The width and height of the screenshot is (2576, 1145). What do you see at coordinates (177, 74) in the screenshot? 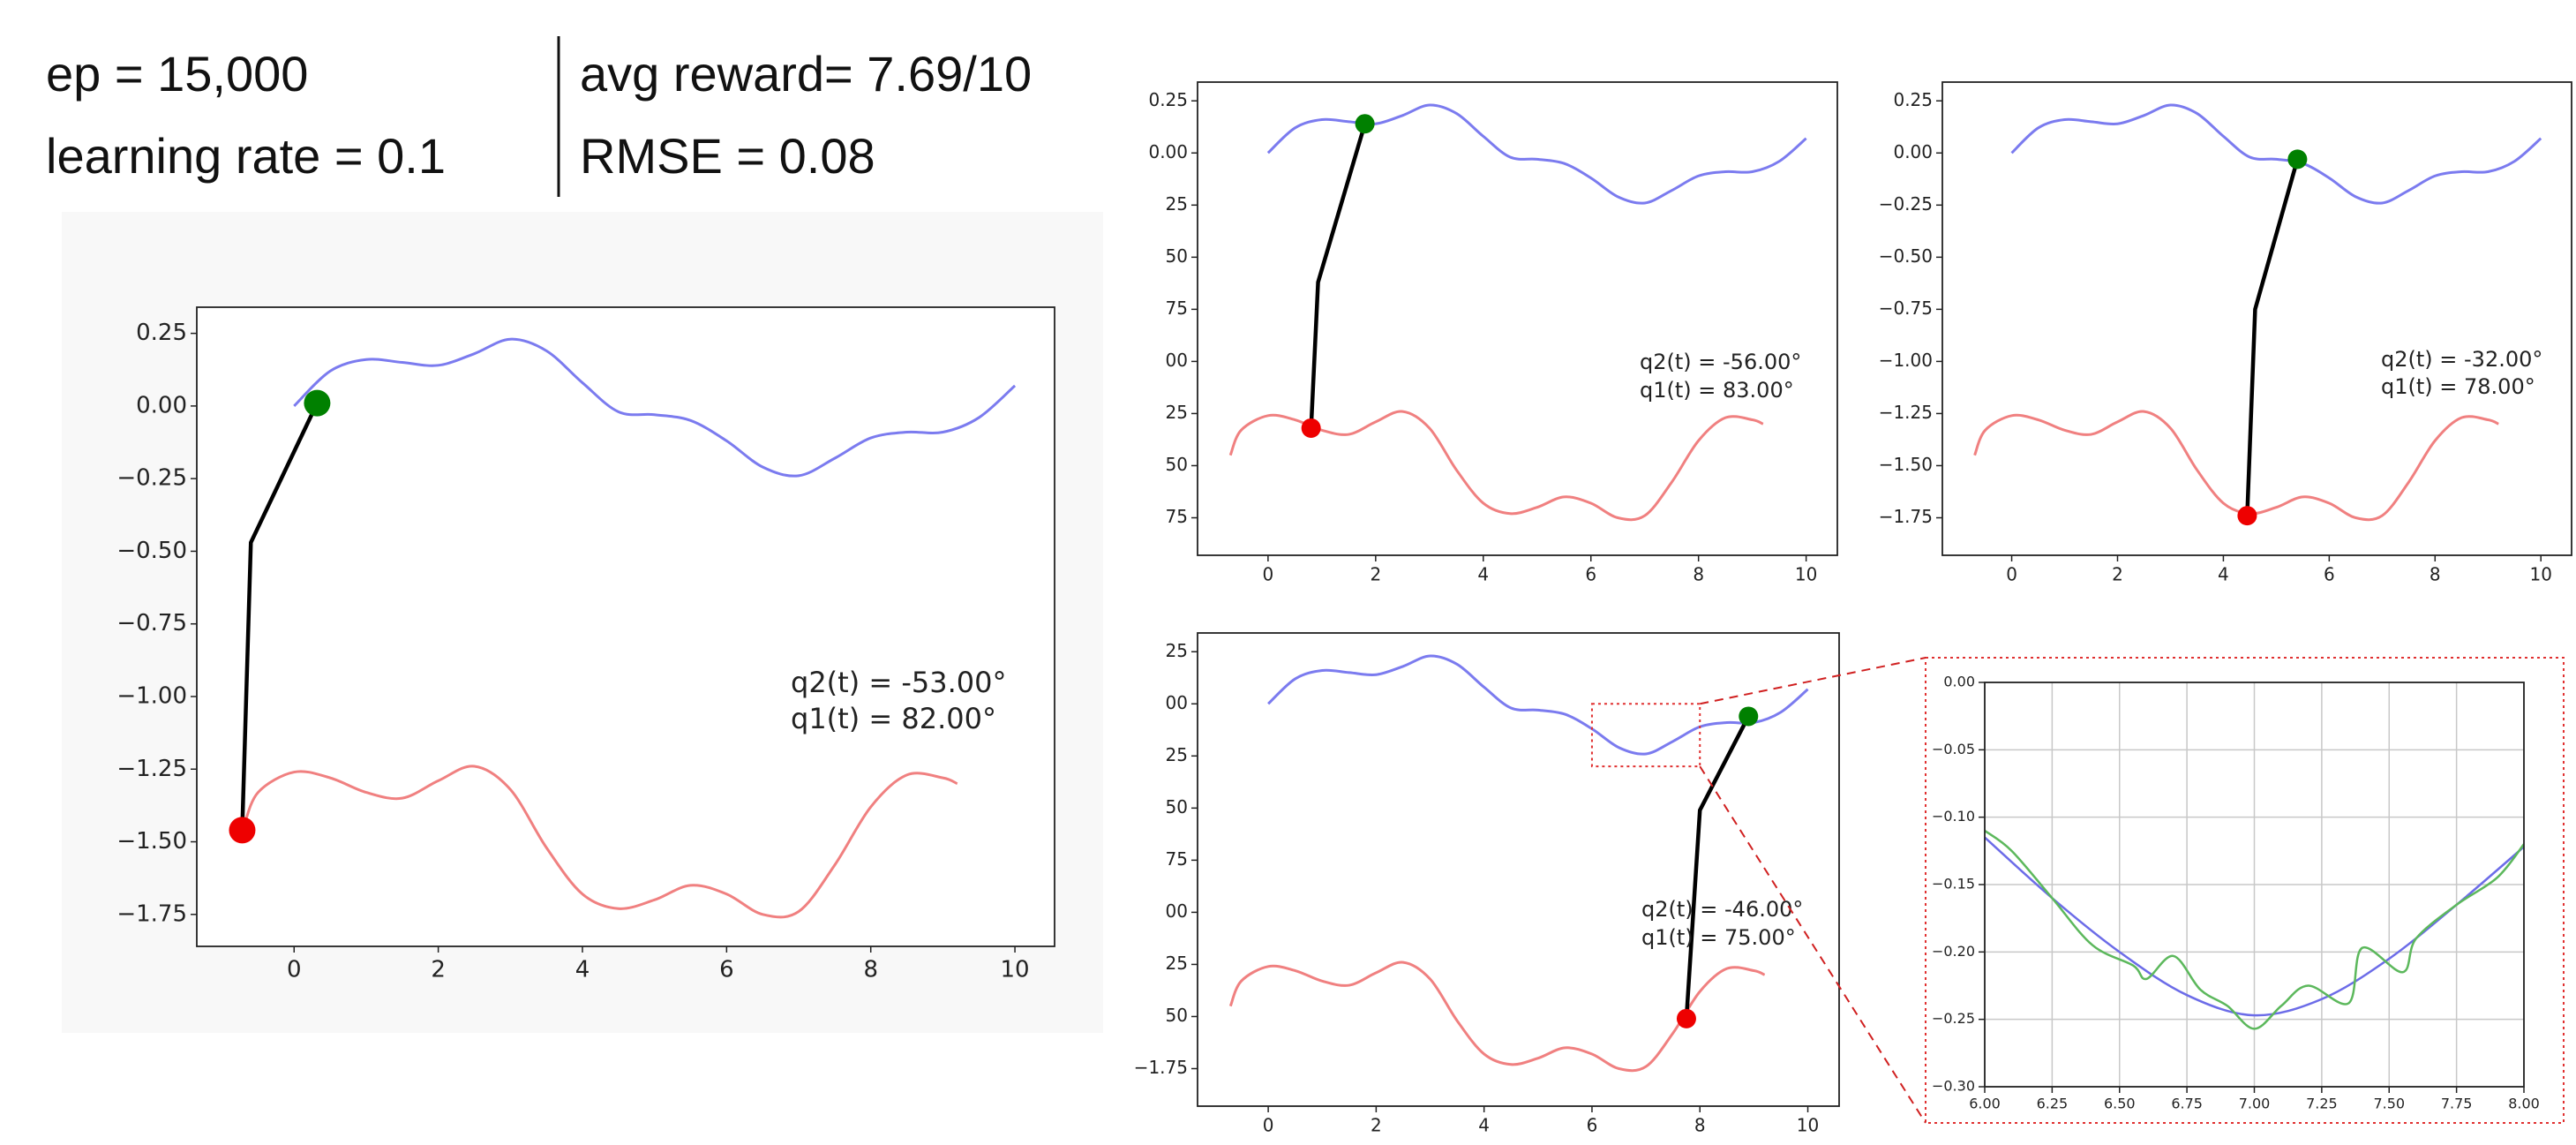
I see `episodes: ep = 15,000` at bounding box center [177, 74].